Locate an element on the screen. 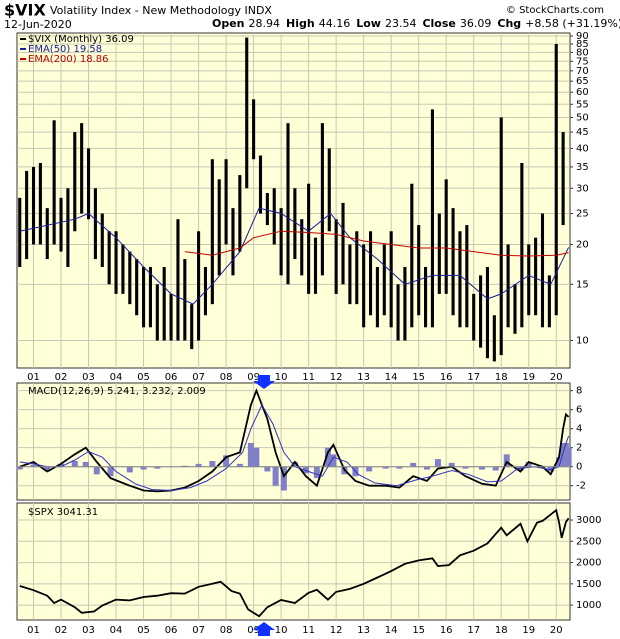 The height and width of the screenshot is (639, 620). y-tick-label: 6 is located at coordinates (579, 410).